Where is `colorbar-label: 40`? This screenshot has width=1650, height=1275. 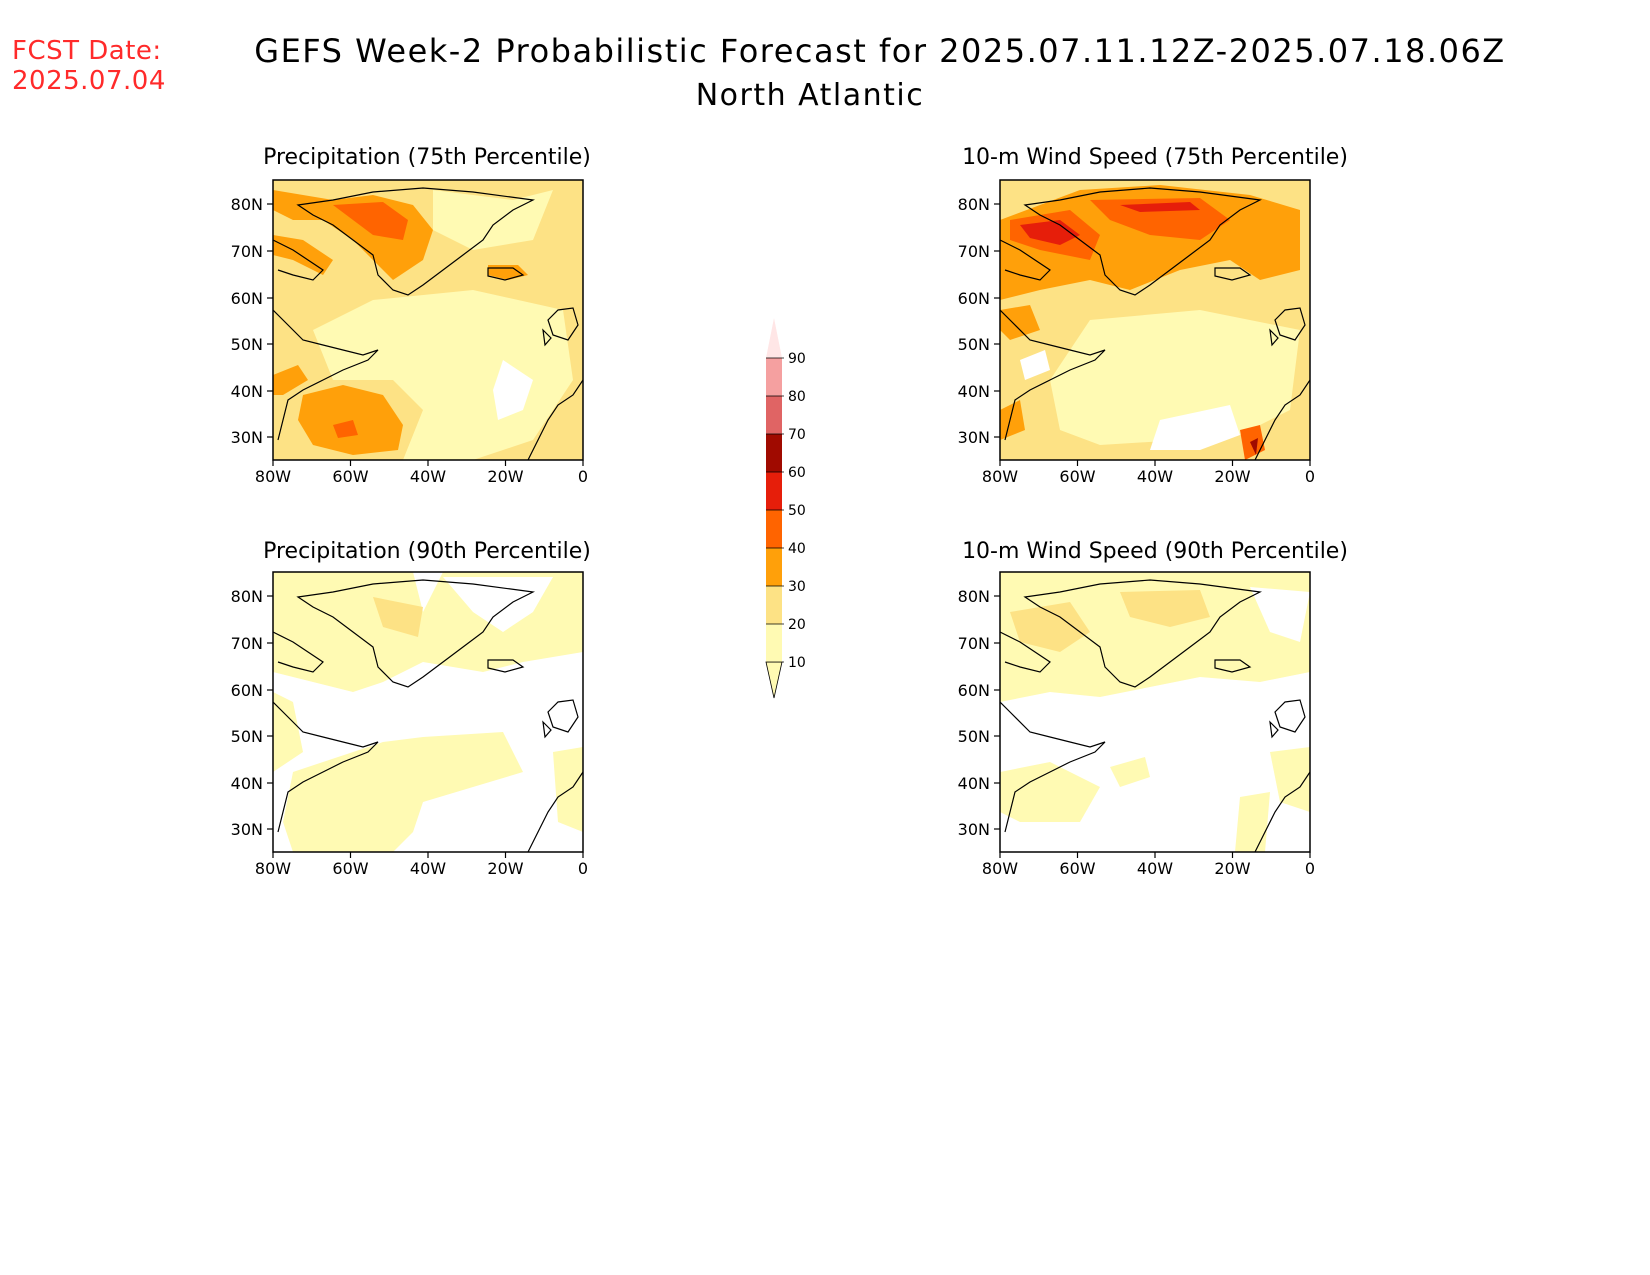
colorbar-label: 40 is located at coordinates (797, 549).